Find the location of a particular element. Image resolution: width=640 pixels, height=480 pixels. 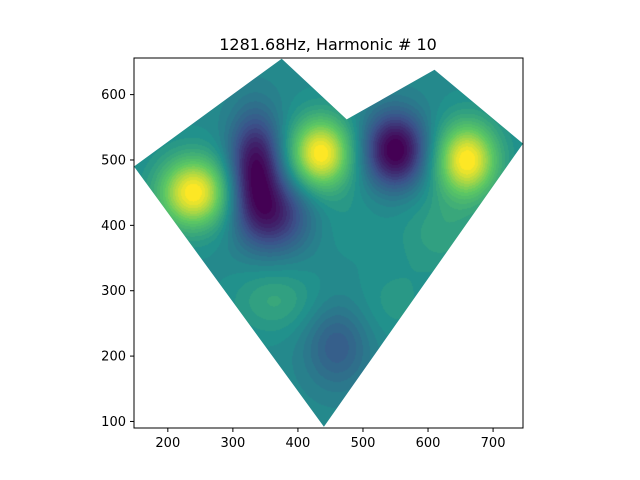

y-tick-label: 400 is located at coordinates (113, 226).